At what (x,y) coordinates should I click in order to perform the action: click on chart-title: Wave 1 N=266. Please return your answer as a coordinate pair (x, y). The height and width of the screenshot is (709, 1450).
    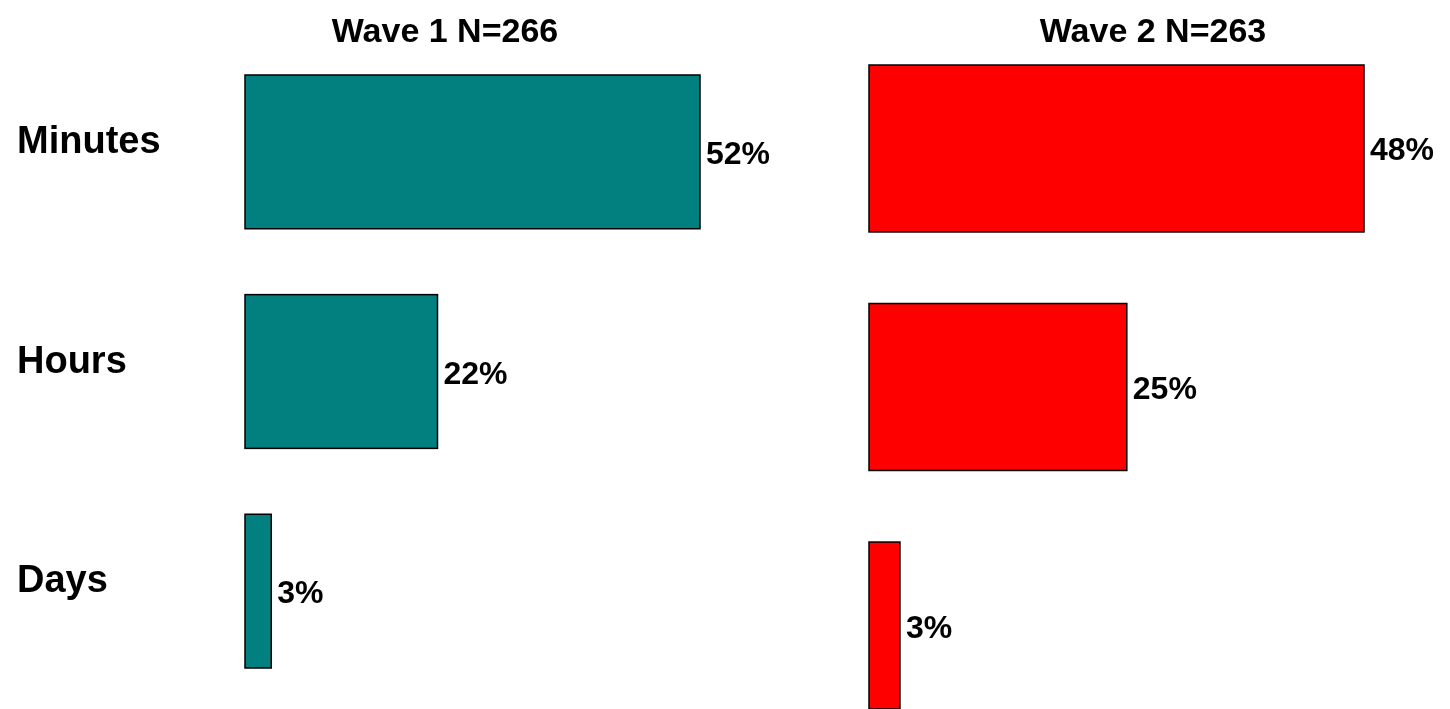
    Looking at the image, I should click on (445, 30).